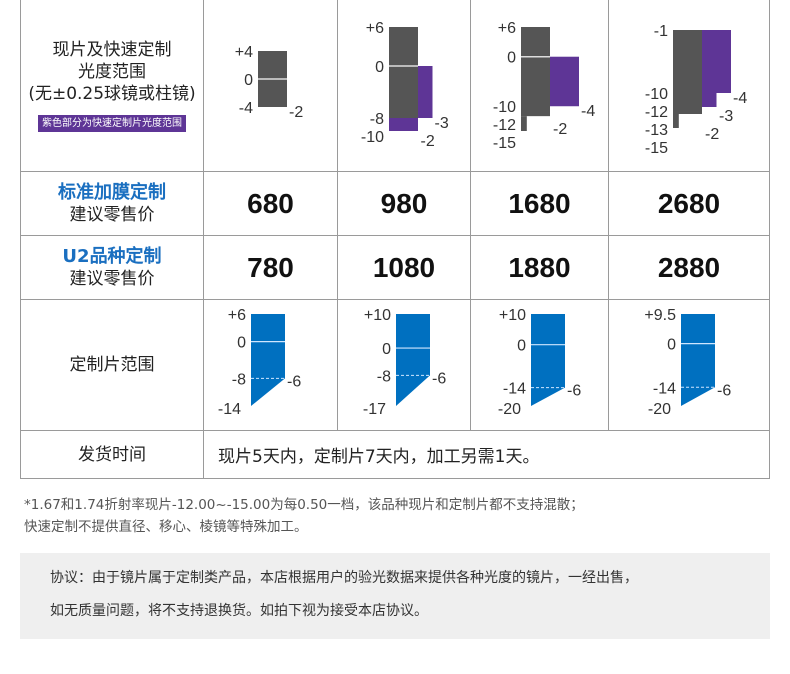  Describe the element at coordinates (377, 119) in the screenshot. I see `sphere-label: -8` at that location.